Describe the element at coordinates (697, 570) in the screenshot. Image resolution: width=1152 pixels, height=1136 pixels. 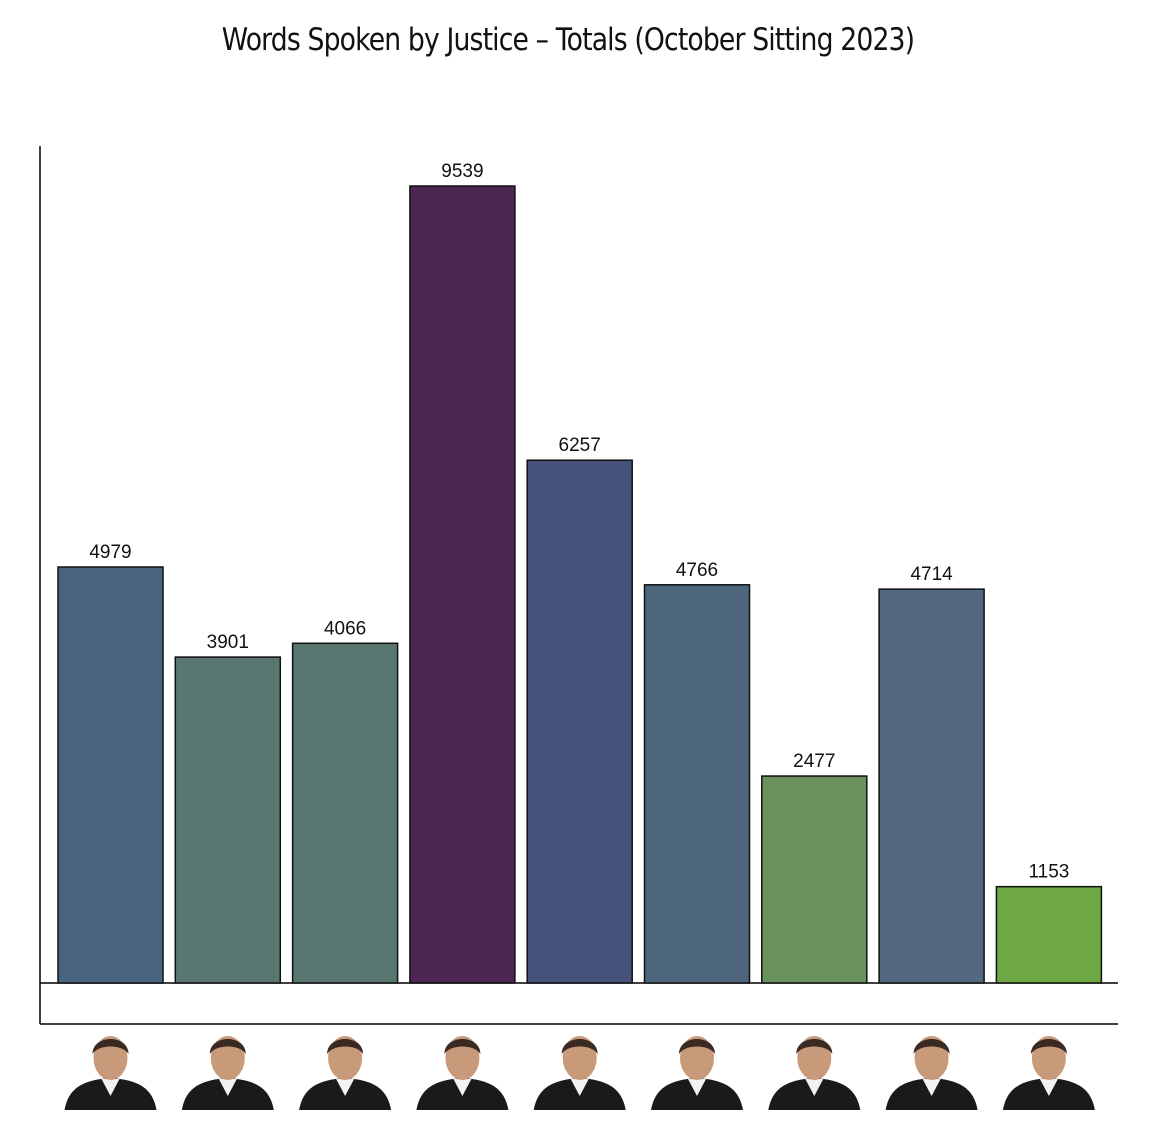
I see `bar-value-label: 4766` at that location.